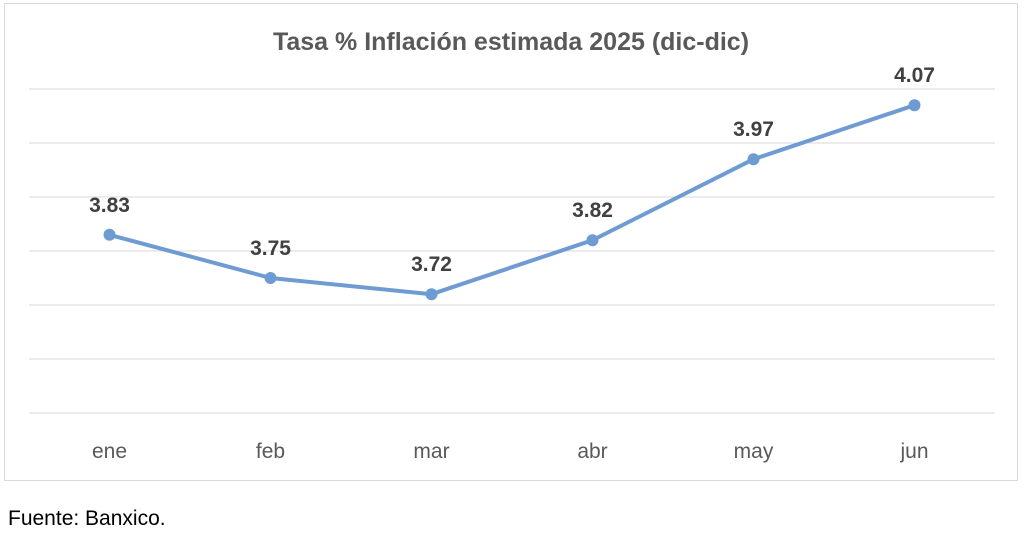 The image size is (1024, 547). I want to click on chart-title: Tasa % Inflación estimada 2025 (dic-dic), so click(511, 42).